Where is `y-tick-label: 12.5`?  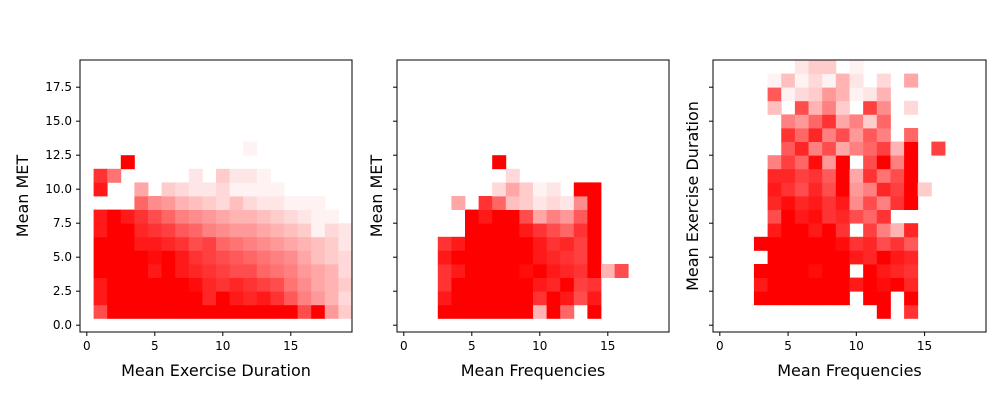
y-tick-label: 12.5 is located at coordinates (58, 155).